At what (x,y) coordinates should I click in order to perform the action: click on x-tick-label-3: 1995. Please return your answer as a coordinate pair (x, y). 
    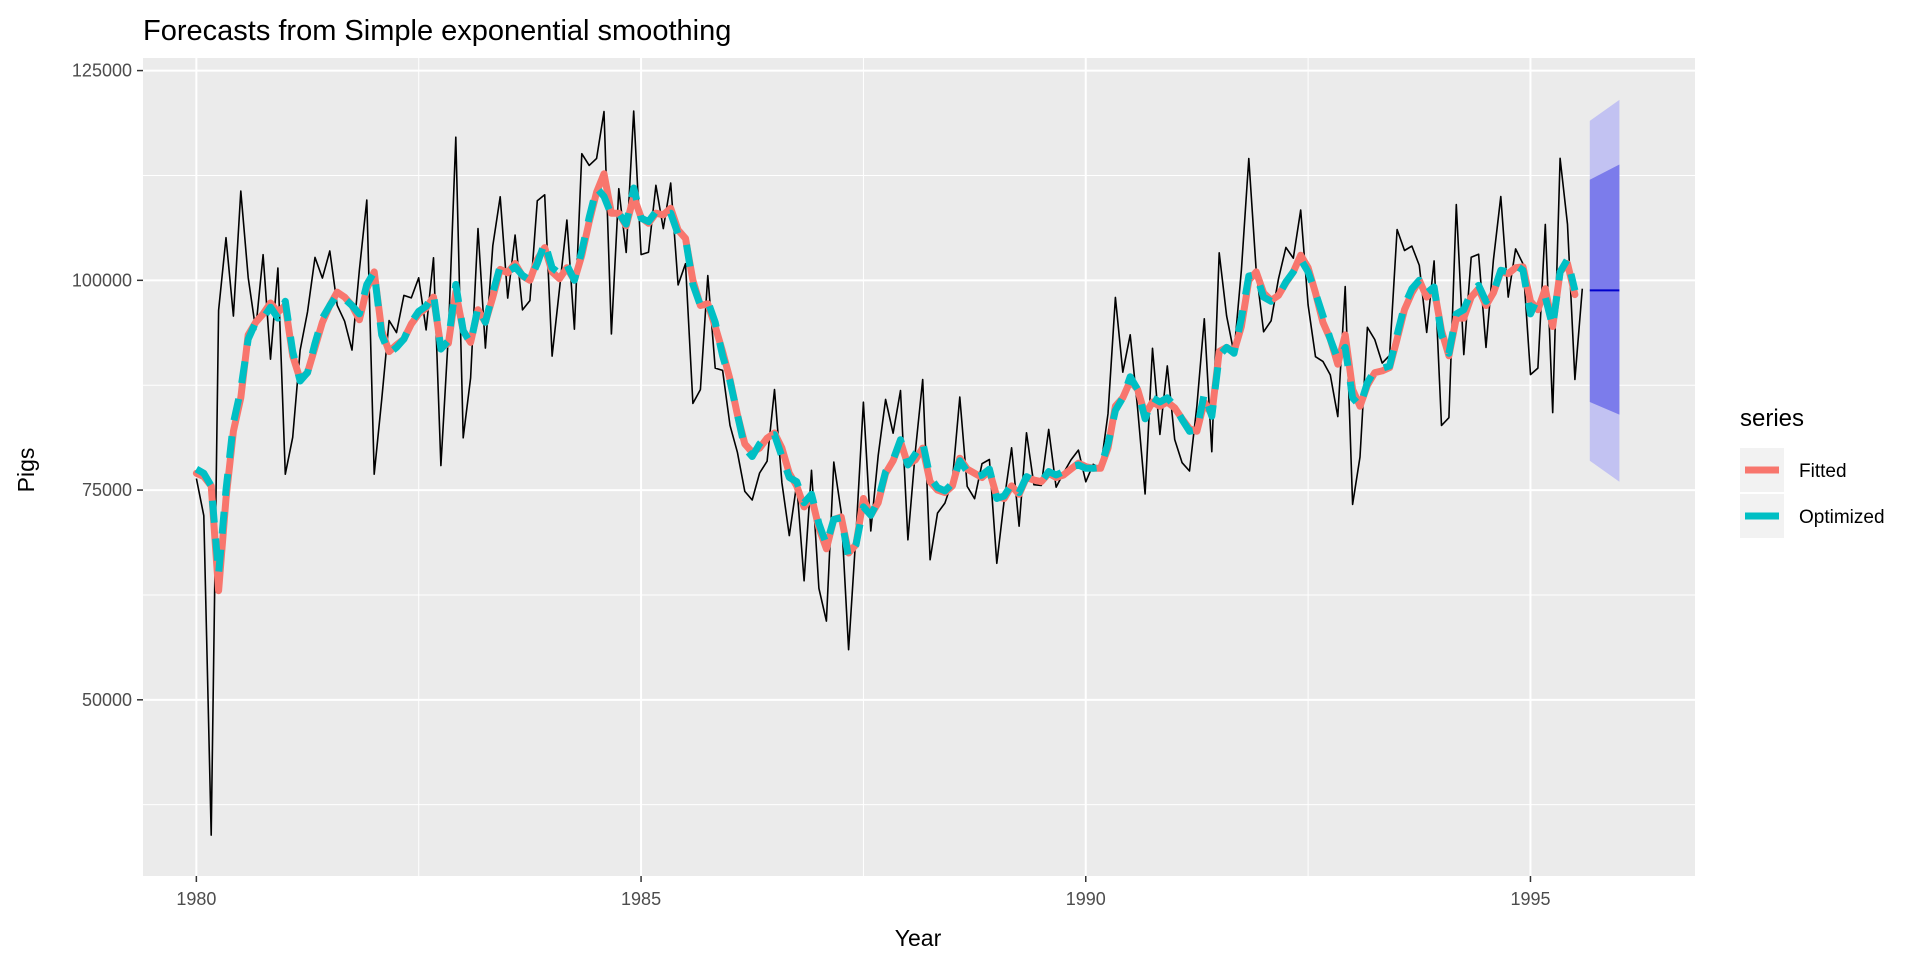
    Looking at the image, I should click on (1530, 899).